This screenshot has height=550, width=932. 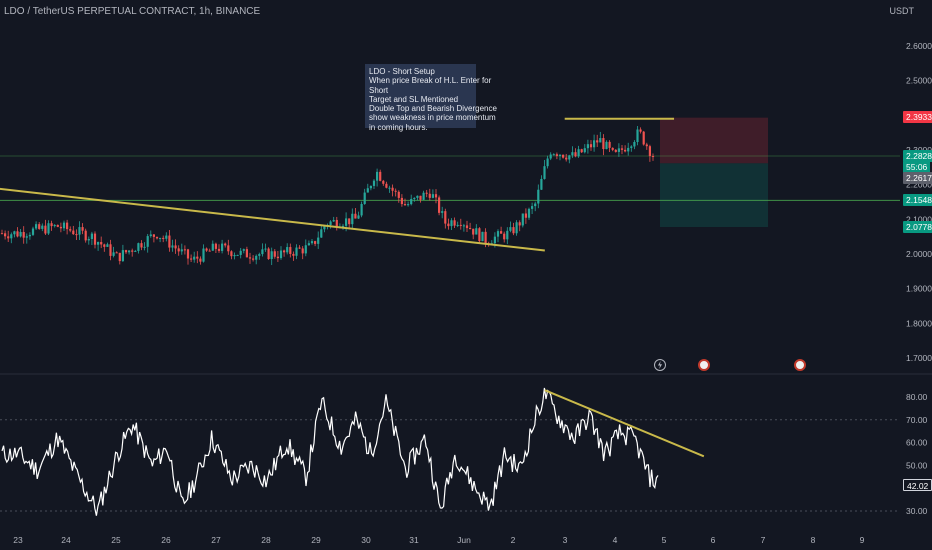 What do you see at coordinates (433, 109) in the screenshot?
I see `note-line: Double Top and Bearish Divergence` at bounding box center [433, 109].